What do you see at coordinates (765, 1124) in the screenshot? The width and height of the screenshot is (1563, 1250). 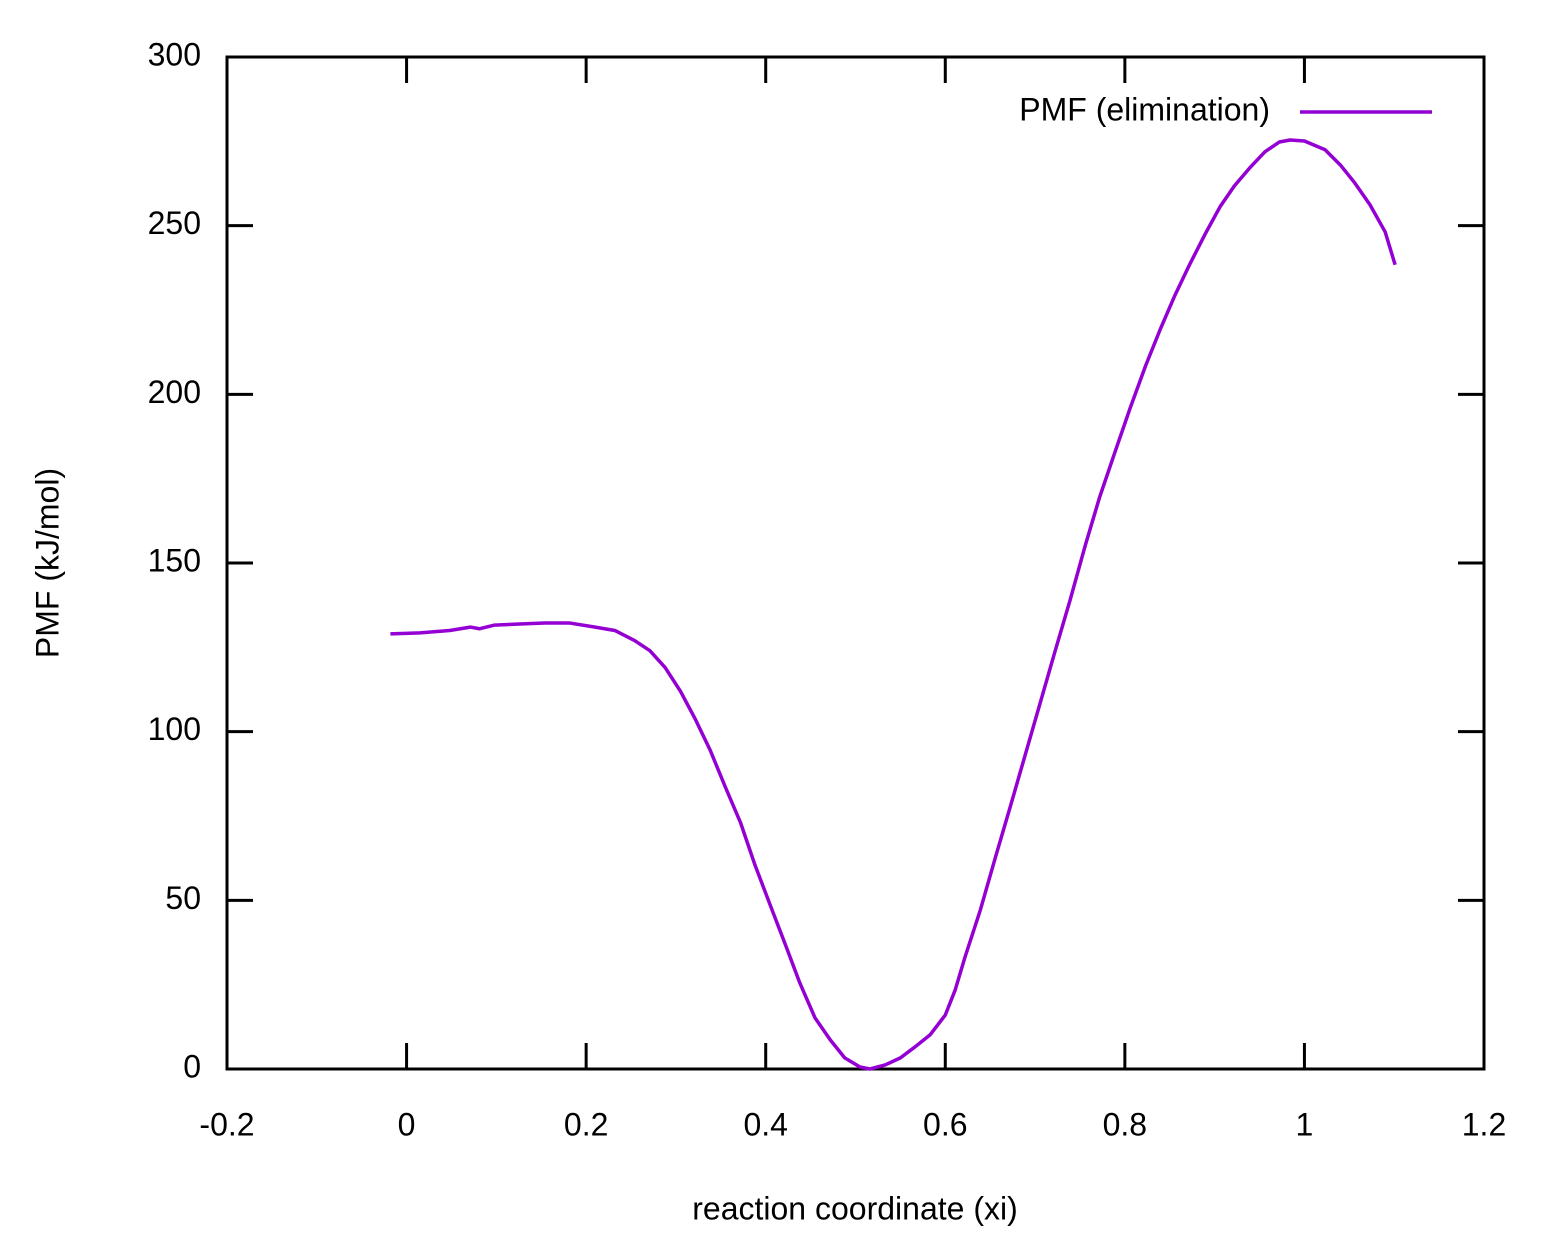 I see `x-tick-label: 0.4` at bounding box center [765, 1124].